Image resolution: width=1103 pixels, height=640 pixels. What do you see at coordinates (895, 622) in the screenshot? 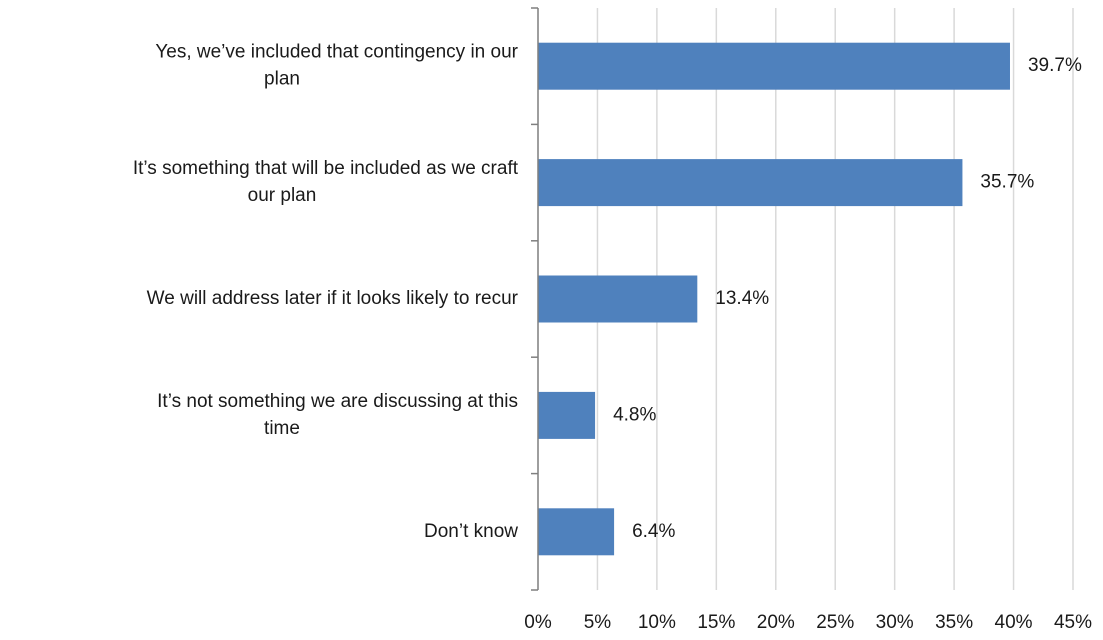
I see `x-tick-label-6: 30%` at bounding box center [895, 622].